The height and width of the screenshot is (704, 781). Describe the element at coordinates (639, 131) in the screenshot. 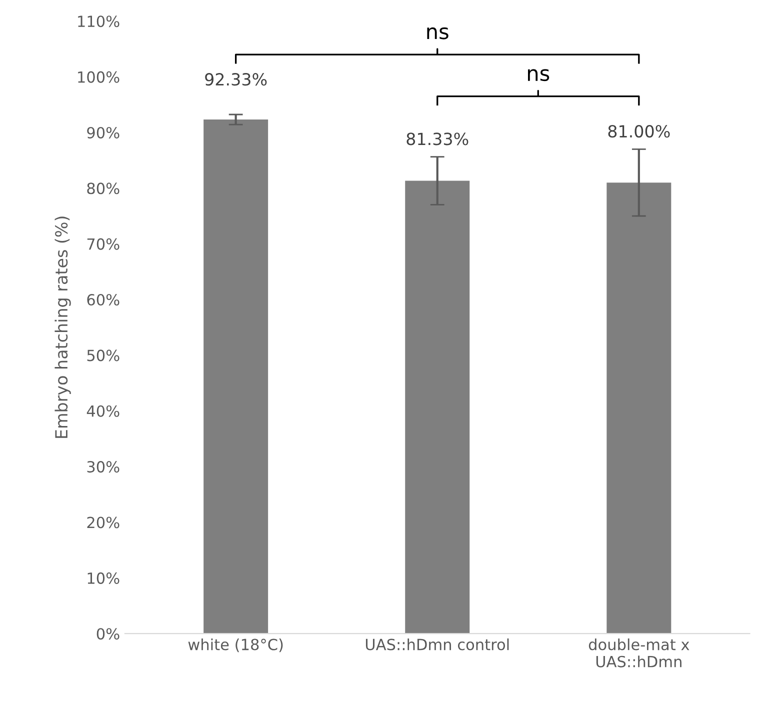

I see `data-label: 81.00%` at that location.